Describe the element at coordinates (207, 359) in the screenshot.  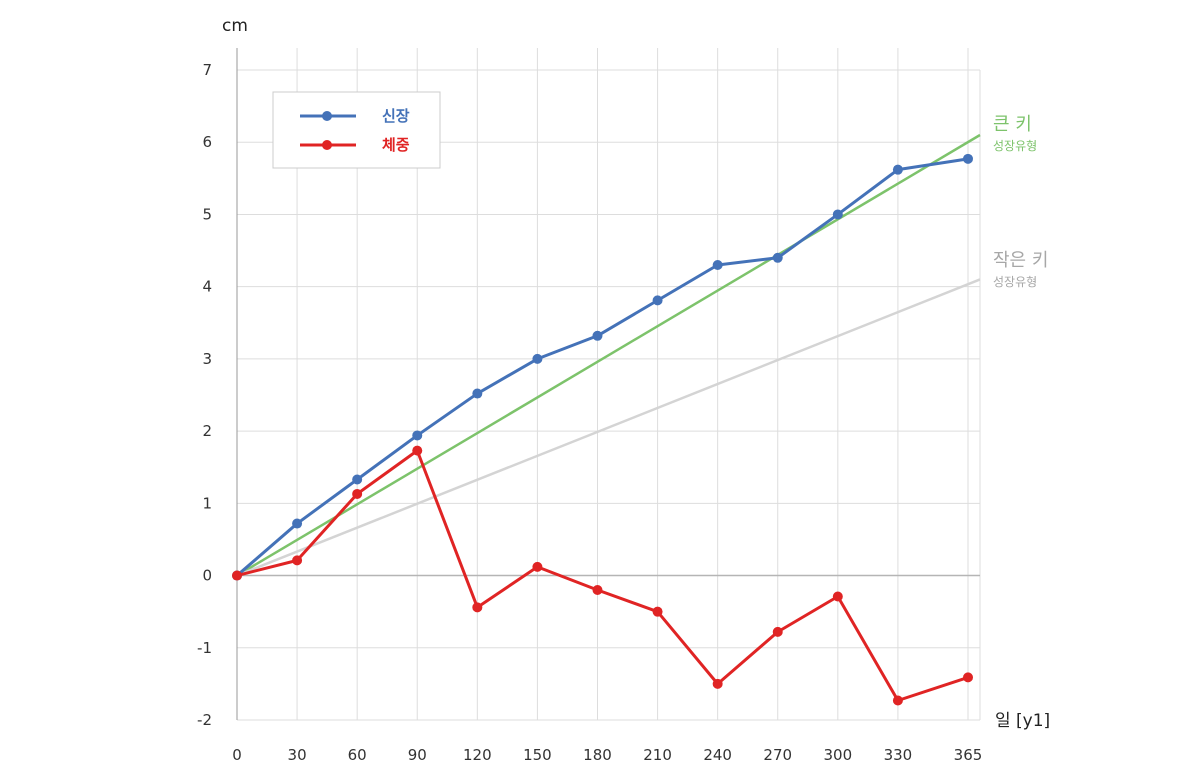
I see `y-tick-label-3: 3` at that location.